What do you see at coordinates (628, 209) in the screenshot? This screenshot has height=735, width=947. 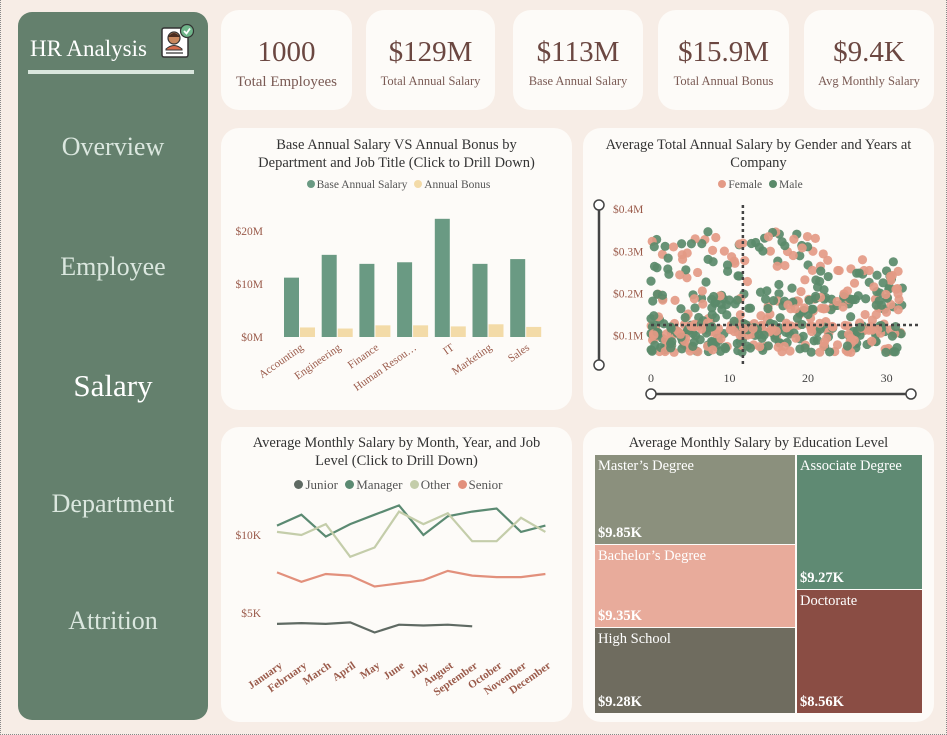 I see `y-tick-label: $0.4M` at bounding box center [628, 209].